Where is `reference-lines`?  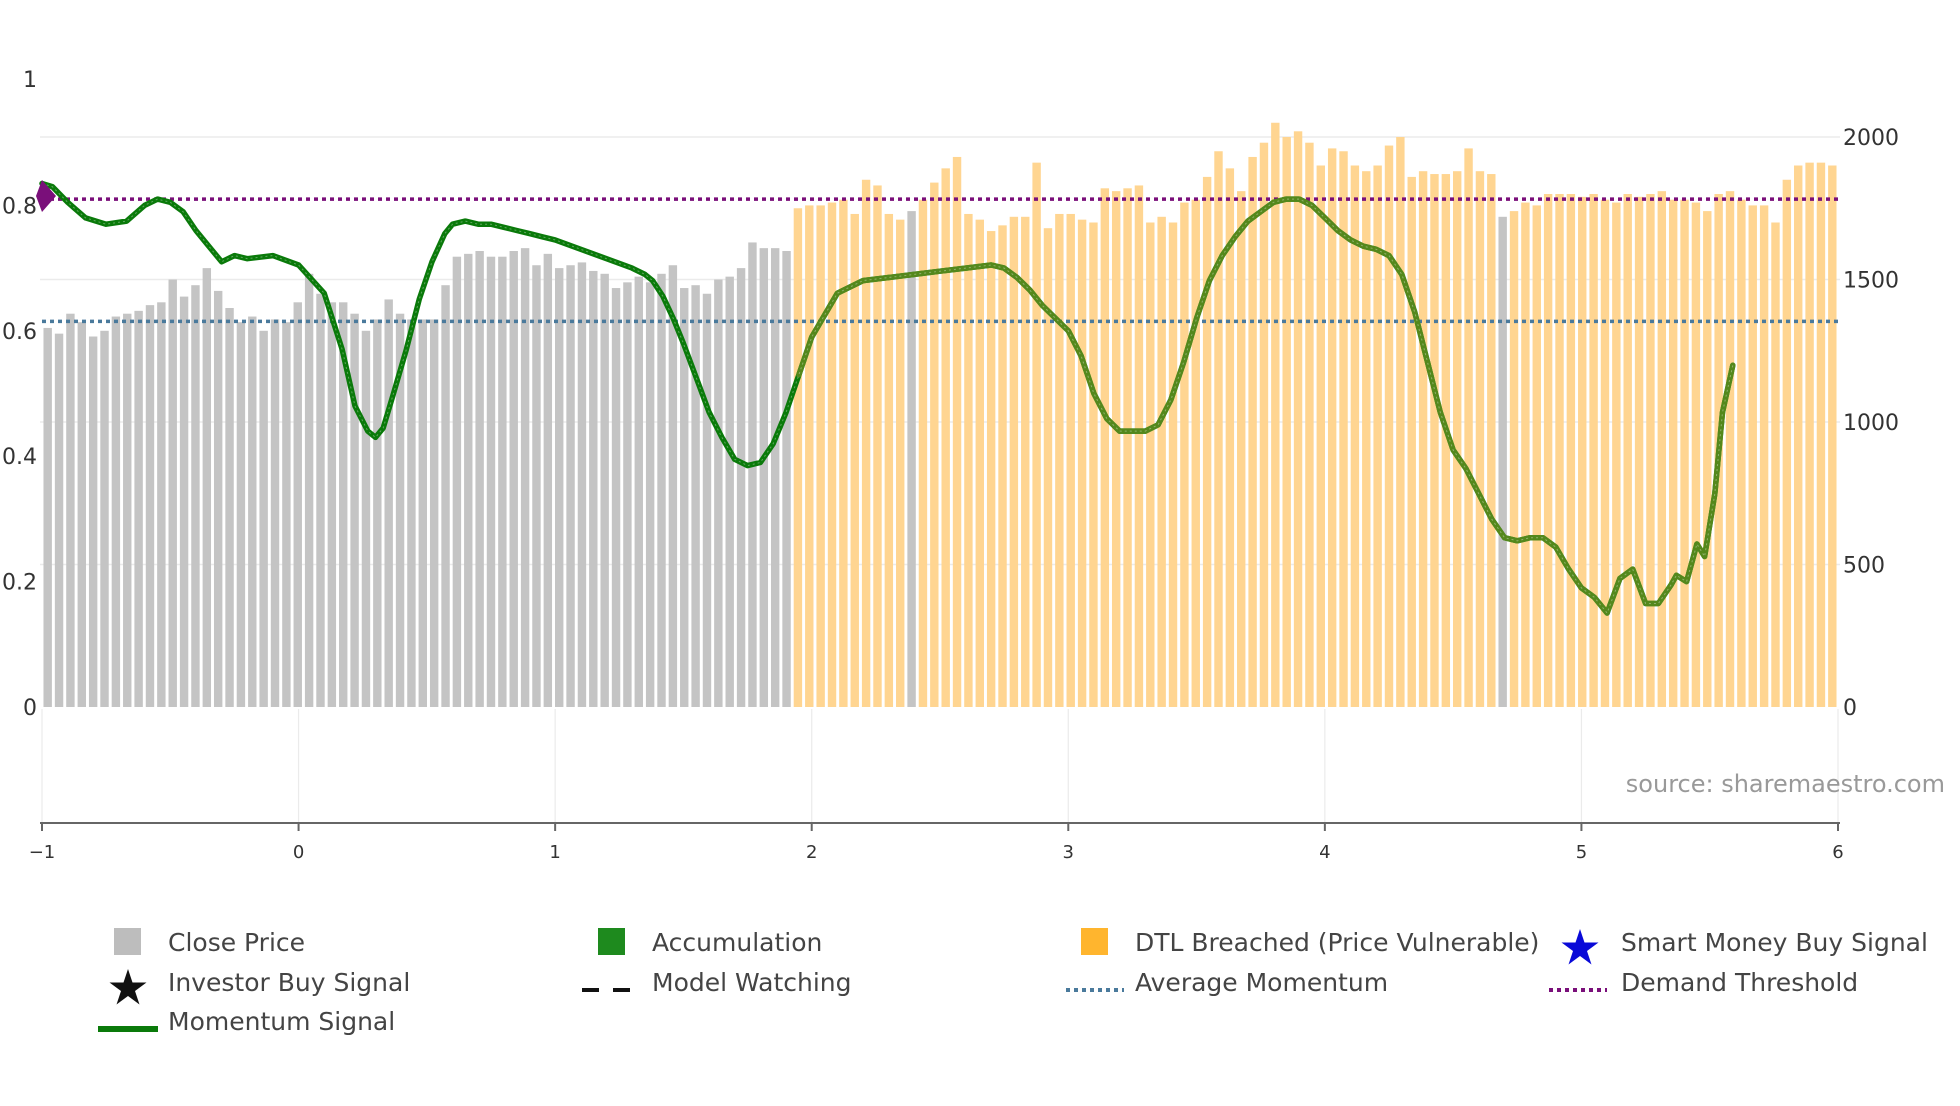
reference-lines is located at coordinates (940, 260).